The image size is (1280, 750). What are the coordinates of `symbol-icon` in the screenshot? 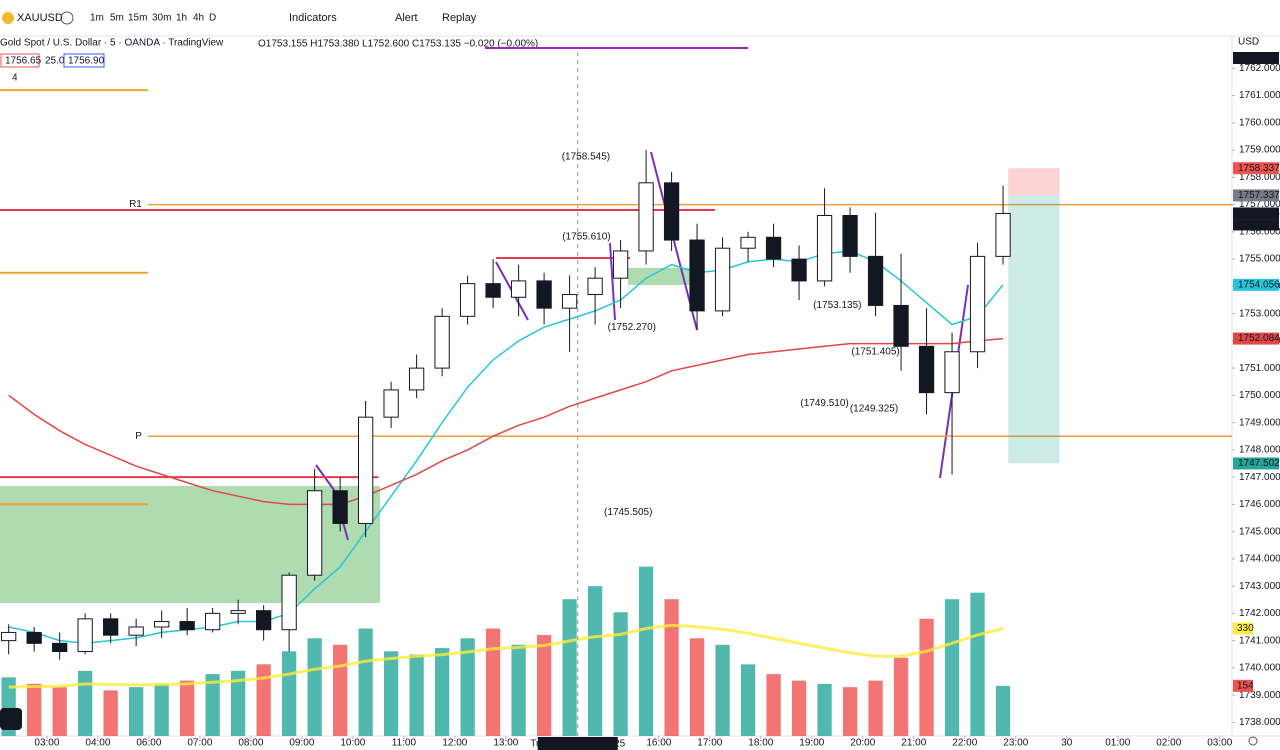 It's located at (8, 18).